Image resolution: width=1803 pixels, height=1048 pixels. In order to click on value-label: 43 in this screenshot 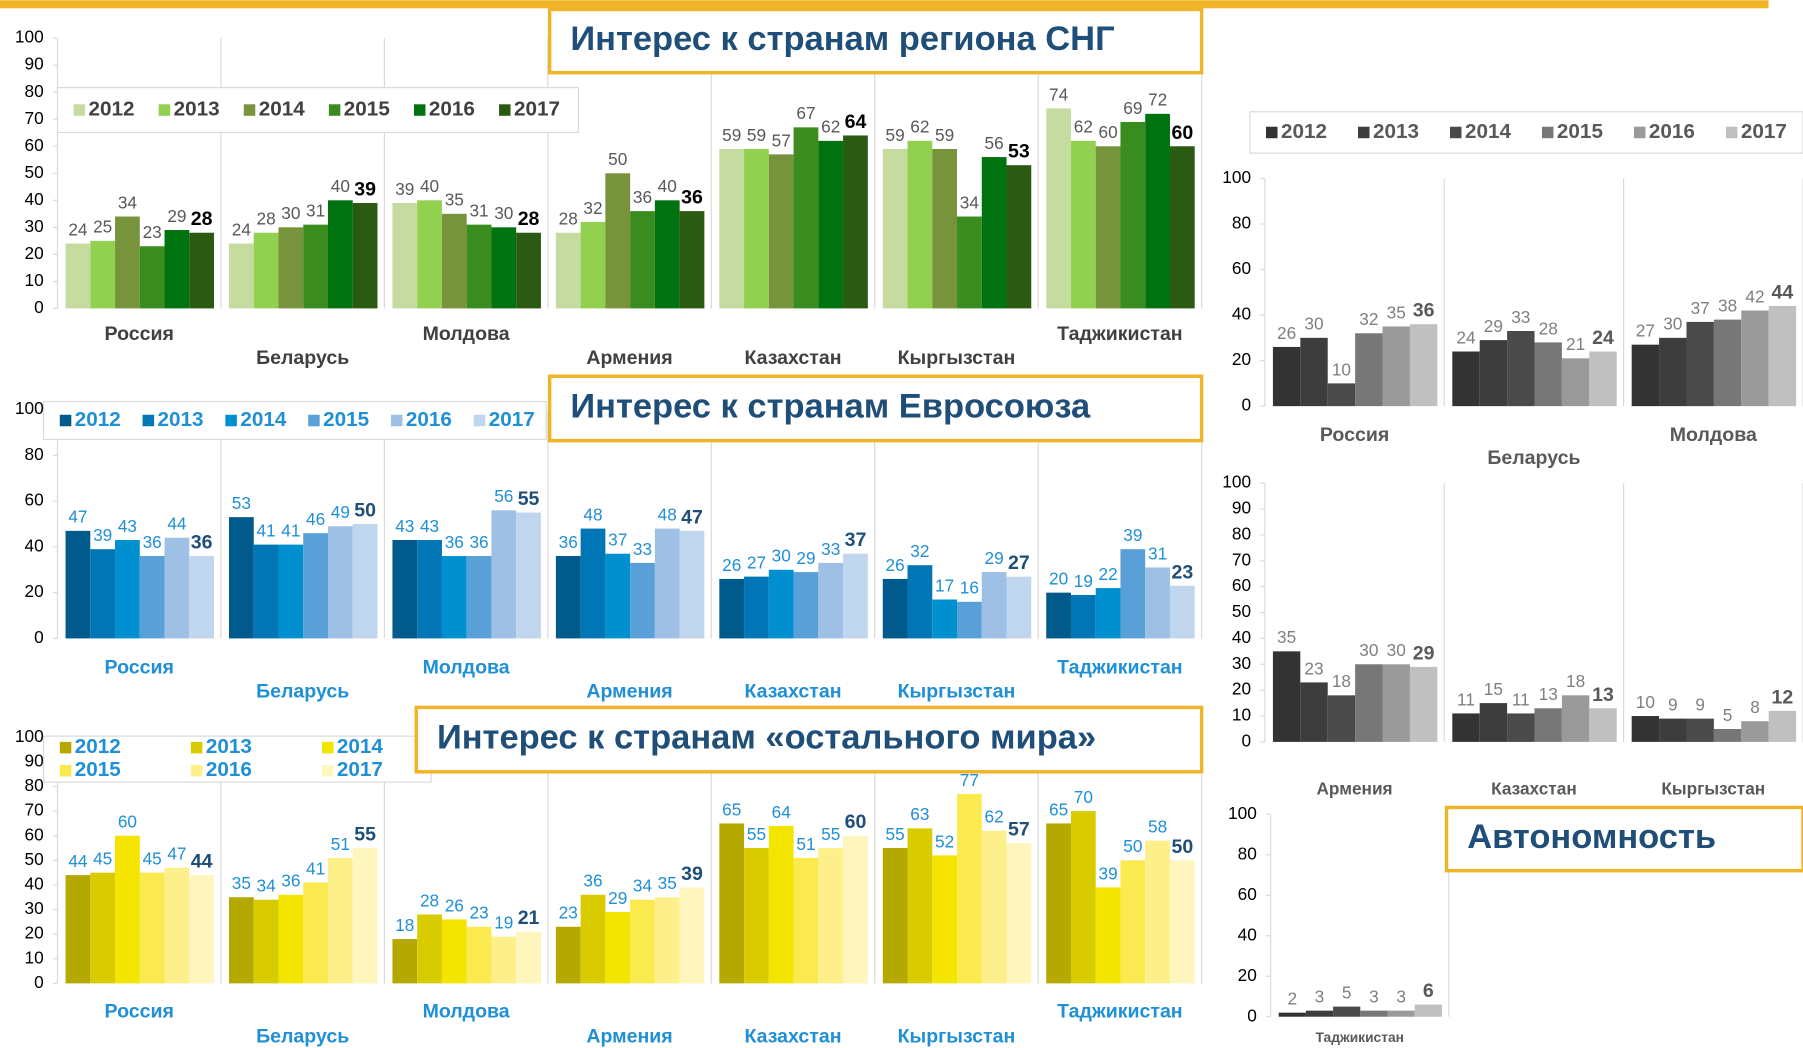, I will do `click(429, 526)`.